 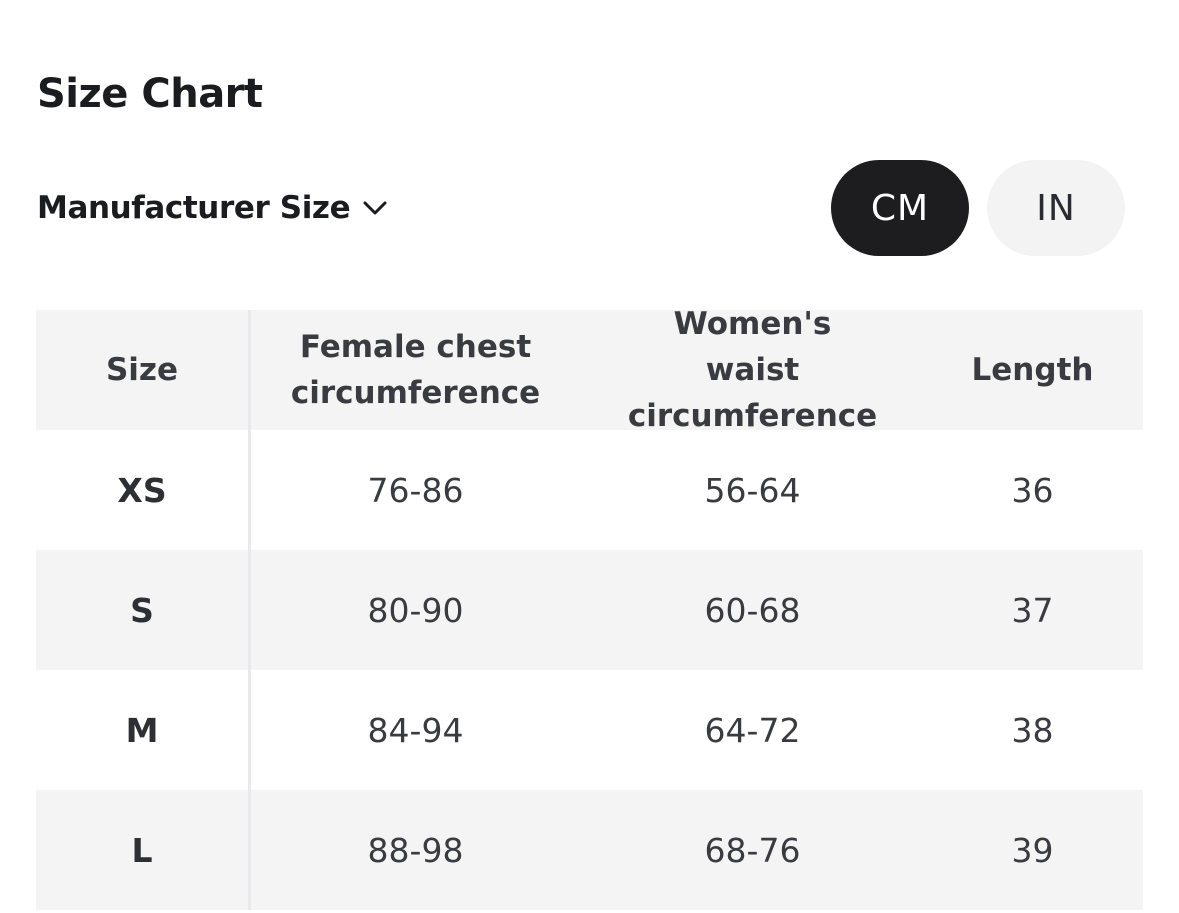 I want to click on size-cell: M, so click(x=143, y=730).